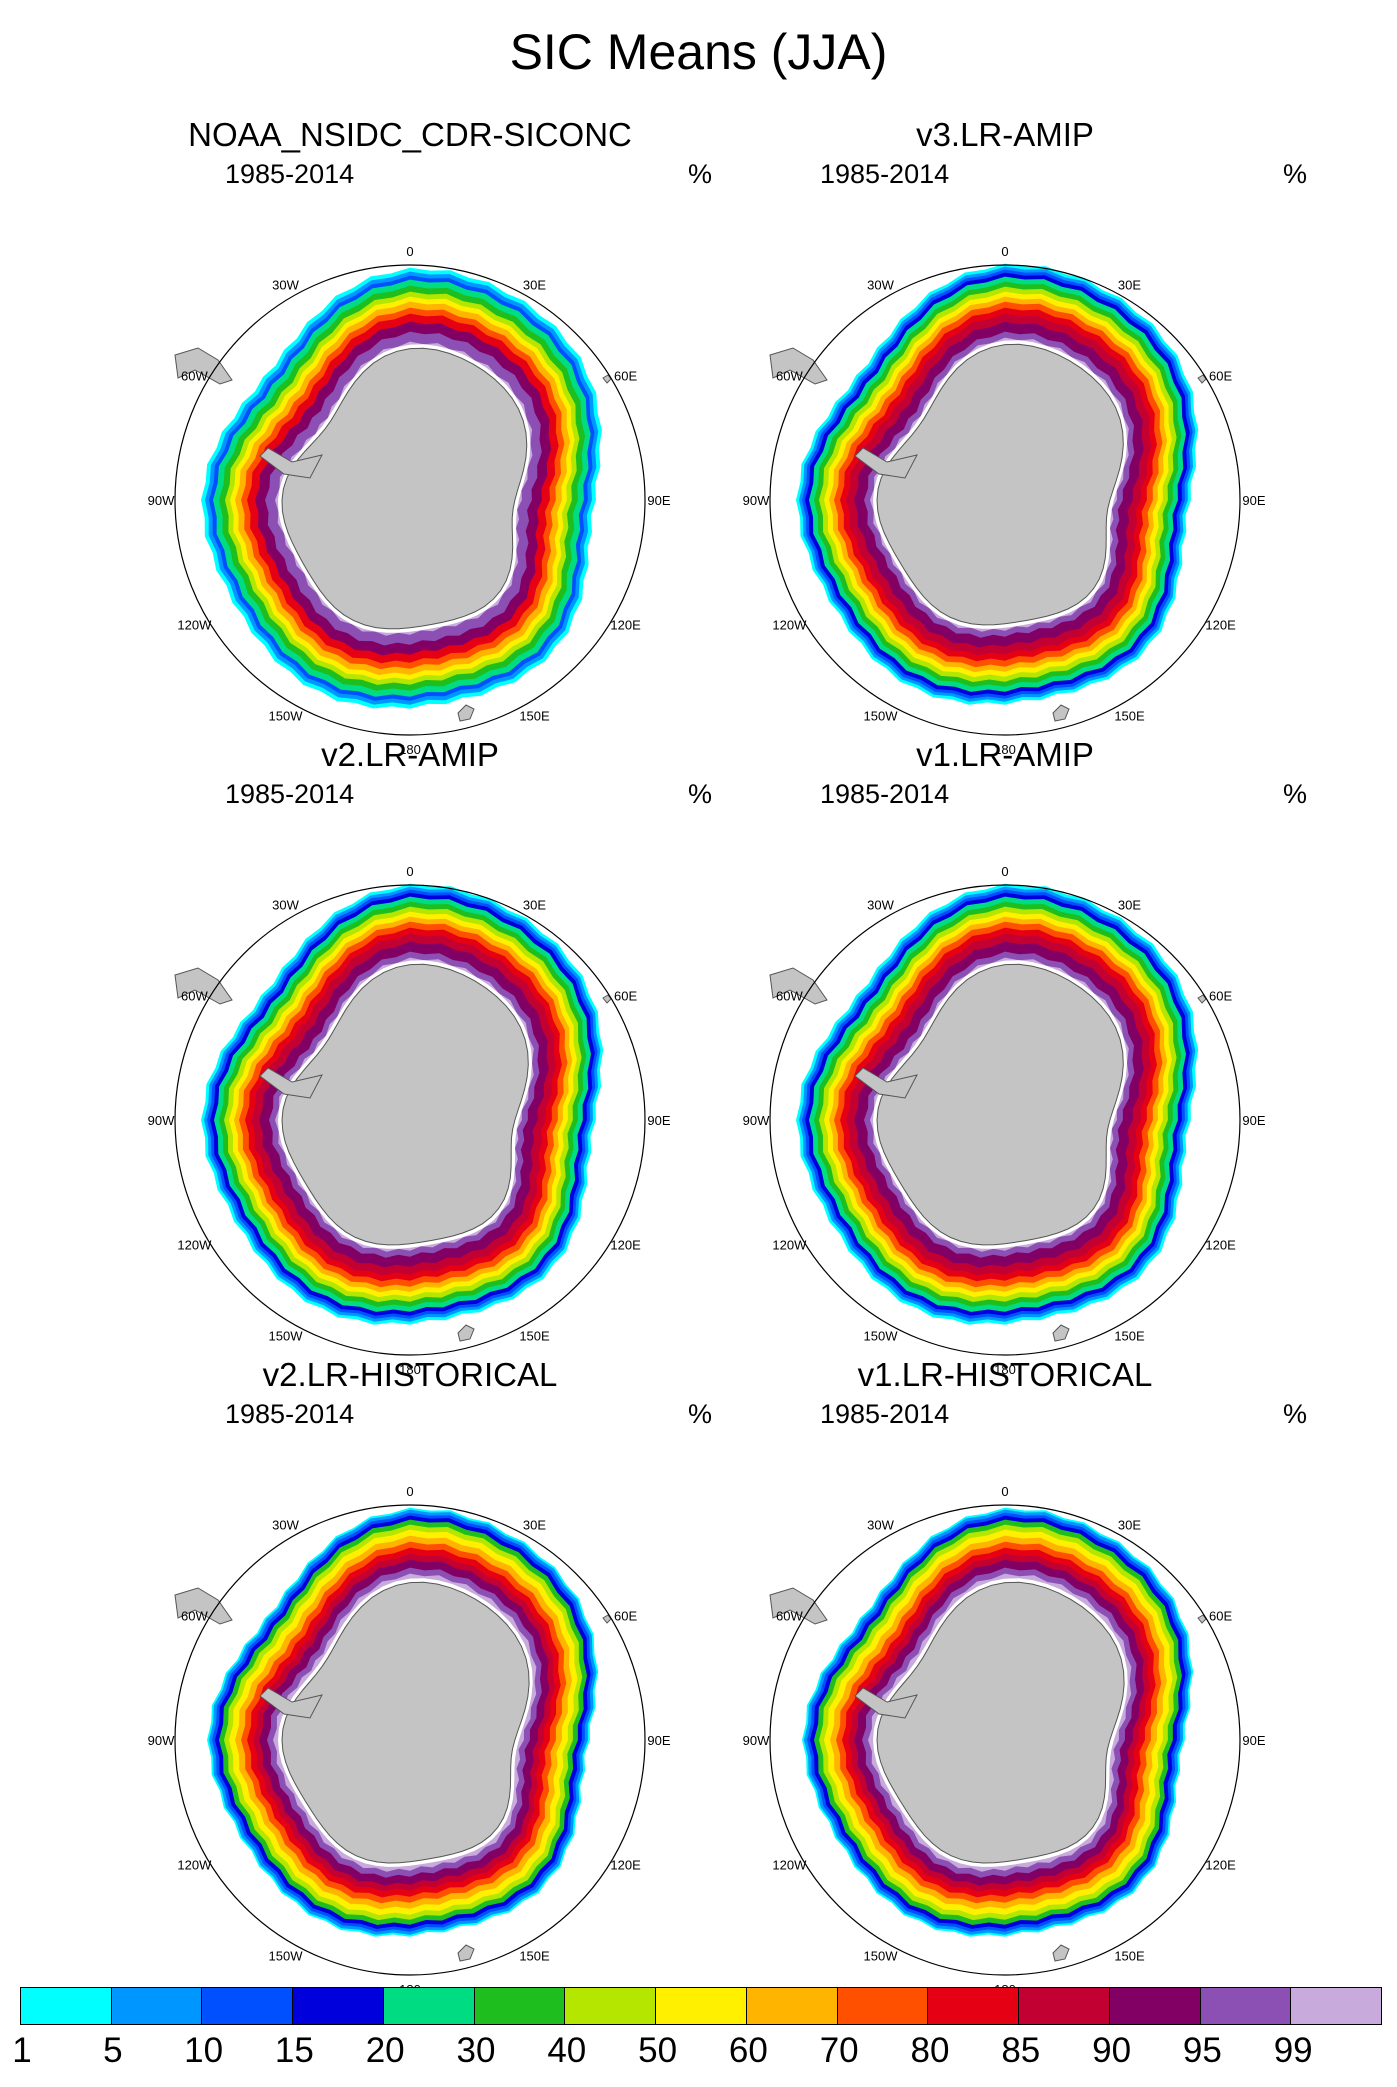 This screenshot has width=1397, height=2087. What do you see at coordinates (697, 2032) in the screenshot?
I see `colorbar: 1 5 10 15 20 30 40 50 60 70 80 85 90 95 99` at bounding box center [697, 2032].